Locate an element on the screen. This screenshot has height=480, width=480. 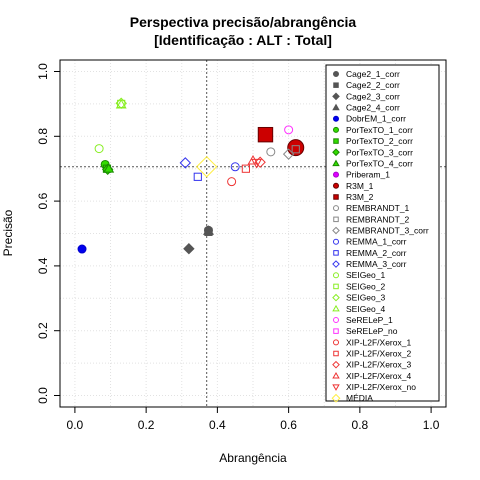
legend-label: XIP-L2F/Xerox_2 is located at coordinates (378, 354).